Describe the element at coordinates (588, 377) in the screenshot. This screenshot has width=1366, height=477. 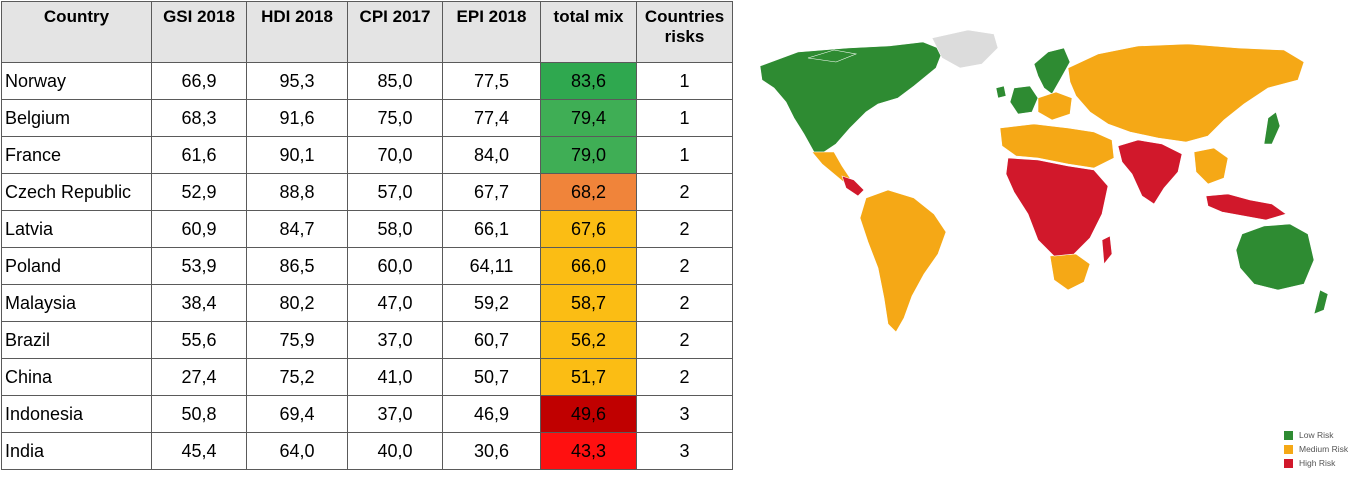
I see `cell-mix: 51,7` at that location.